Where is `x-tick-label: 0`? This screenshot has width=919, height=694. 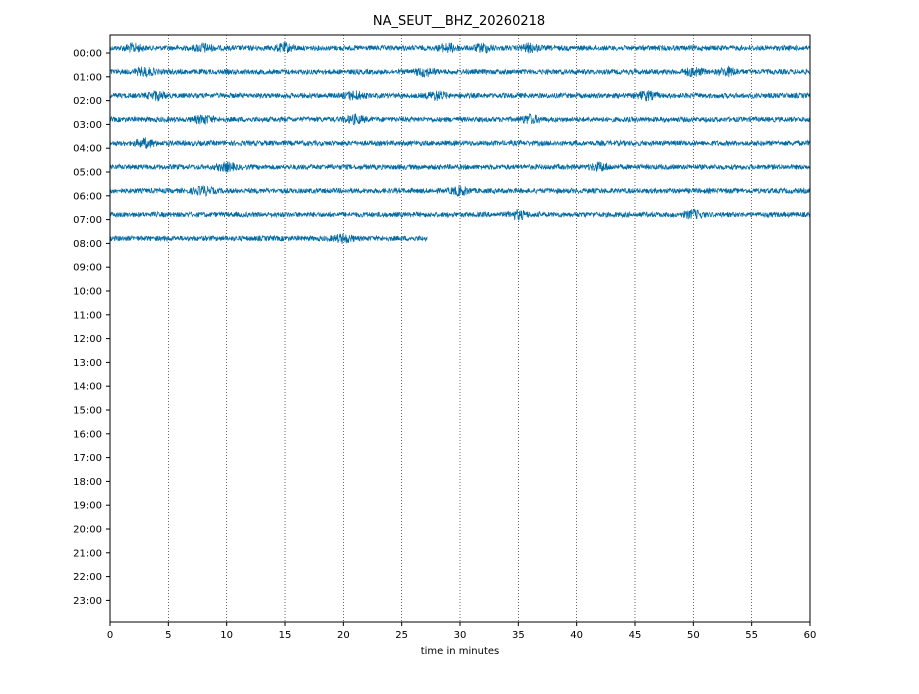 x-tick-label: 0 is located at coordinates (110, 635).